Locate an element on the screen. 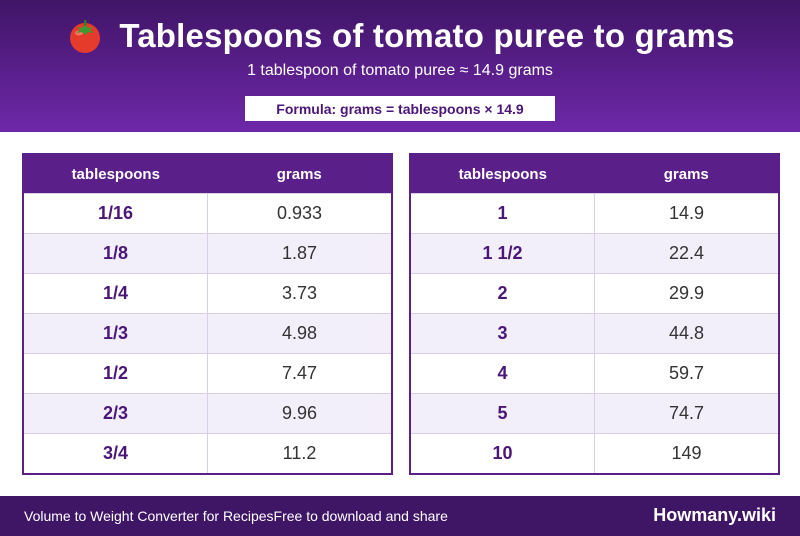  grams-cell: 29.9 is located at coordinates (686, 293).